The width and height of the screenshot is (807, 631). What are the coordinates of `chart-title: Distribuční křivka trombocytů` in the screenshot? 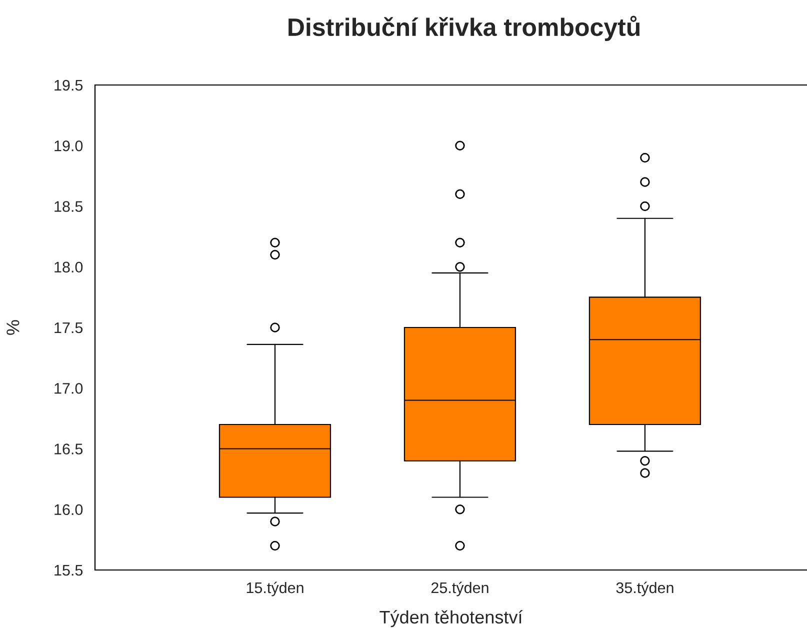 It's located at (464, 29).